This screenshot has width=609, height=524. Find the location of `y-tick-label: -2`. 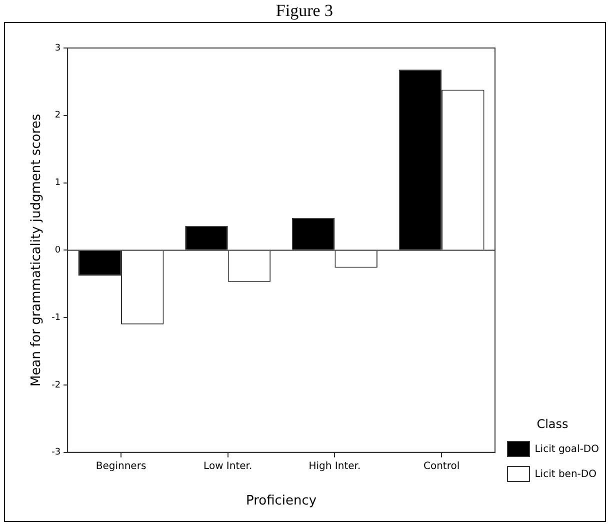

y-tick-label: -2 is located at coordinates (56, 385).